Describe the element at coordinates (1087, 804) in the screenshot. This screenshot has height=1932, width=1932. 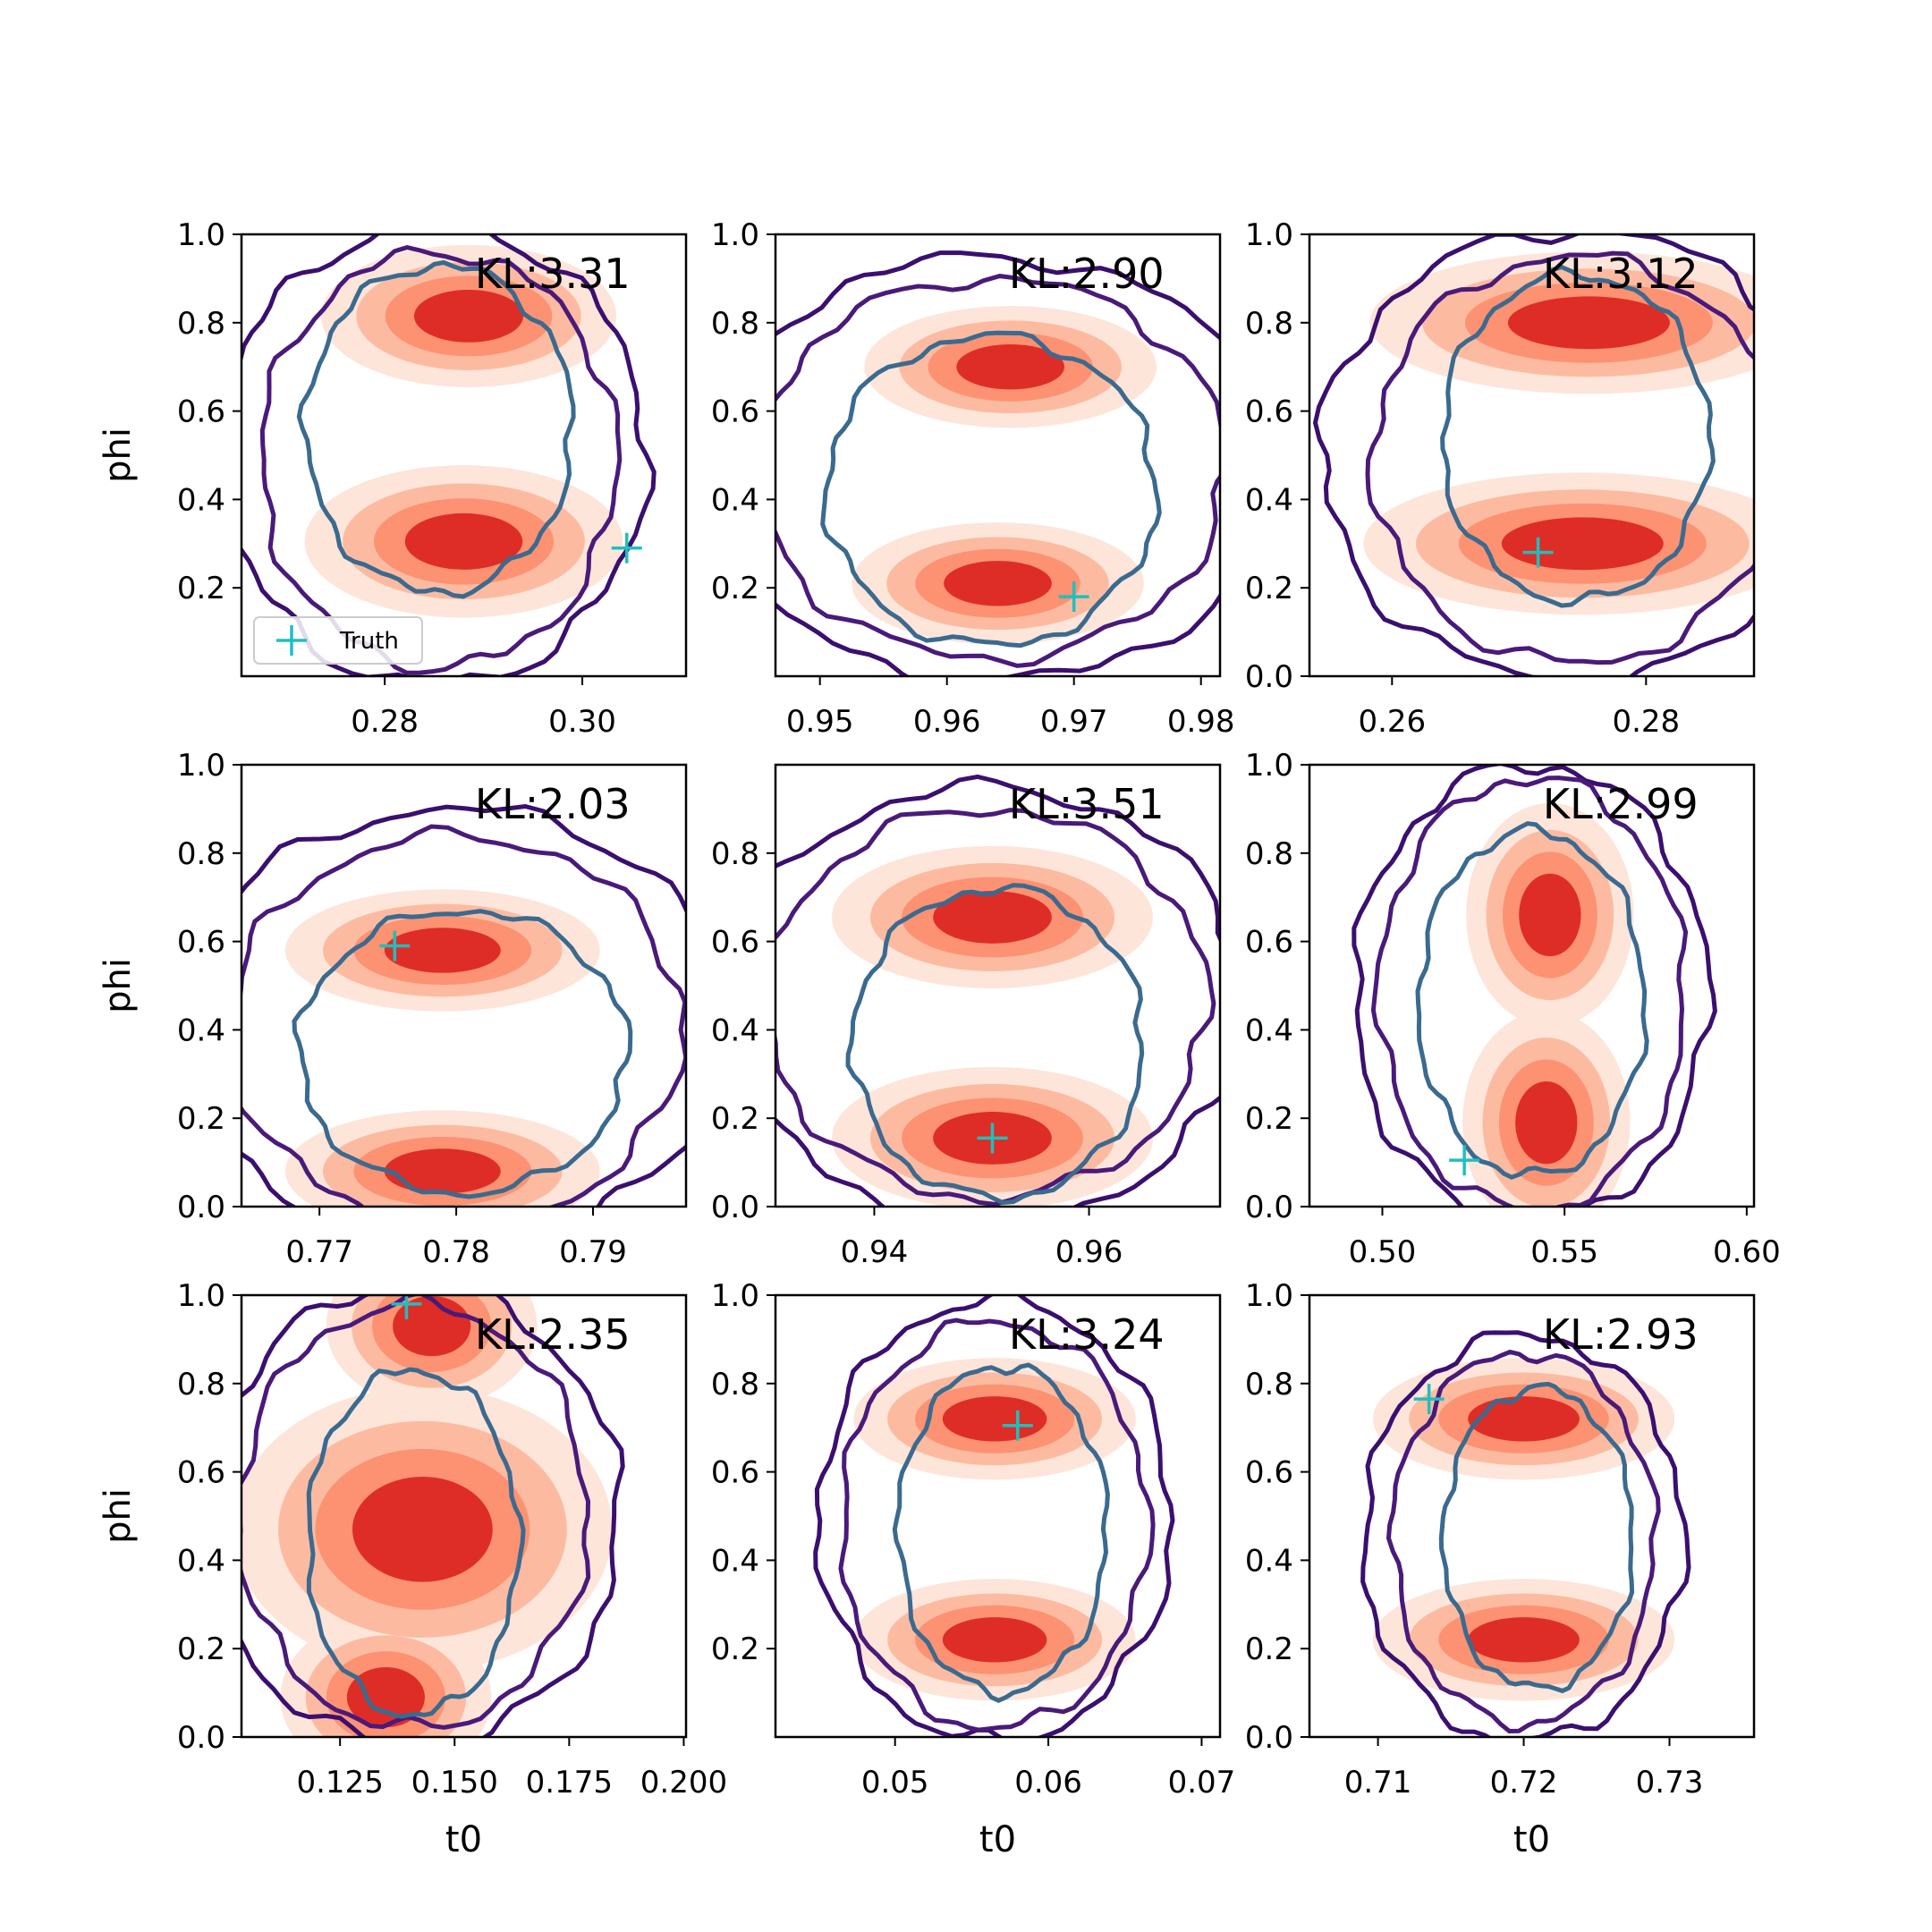
I see `kl-annotation: KL:3.51` at that location.